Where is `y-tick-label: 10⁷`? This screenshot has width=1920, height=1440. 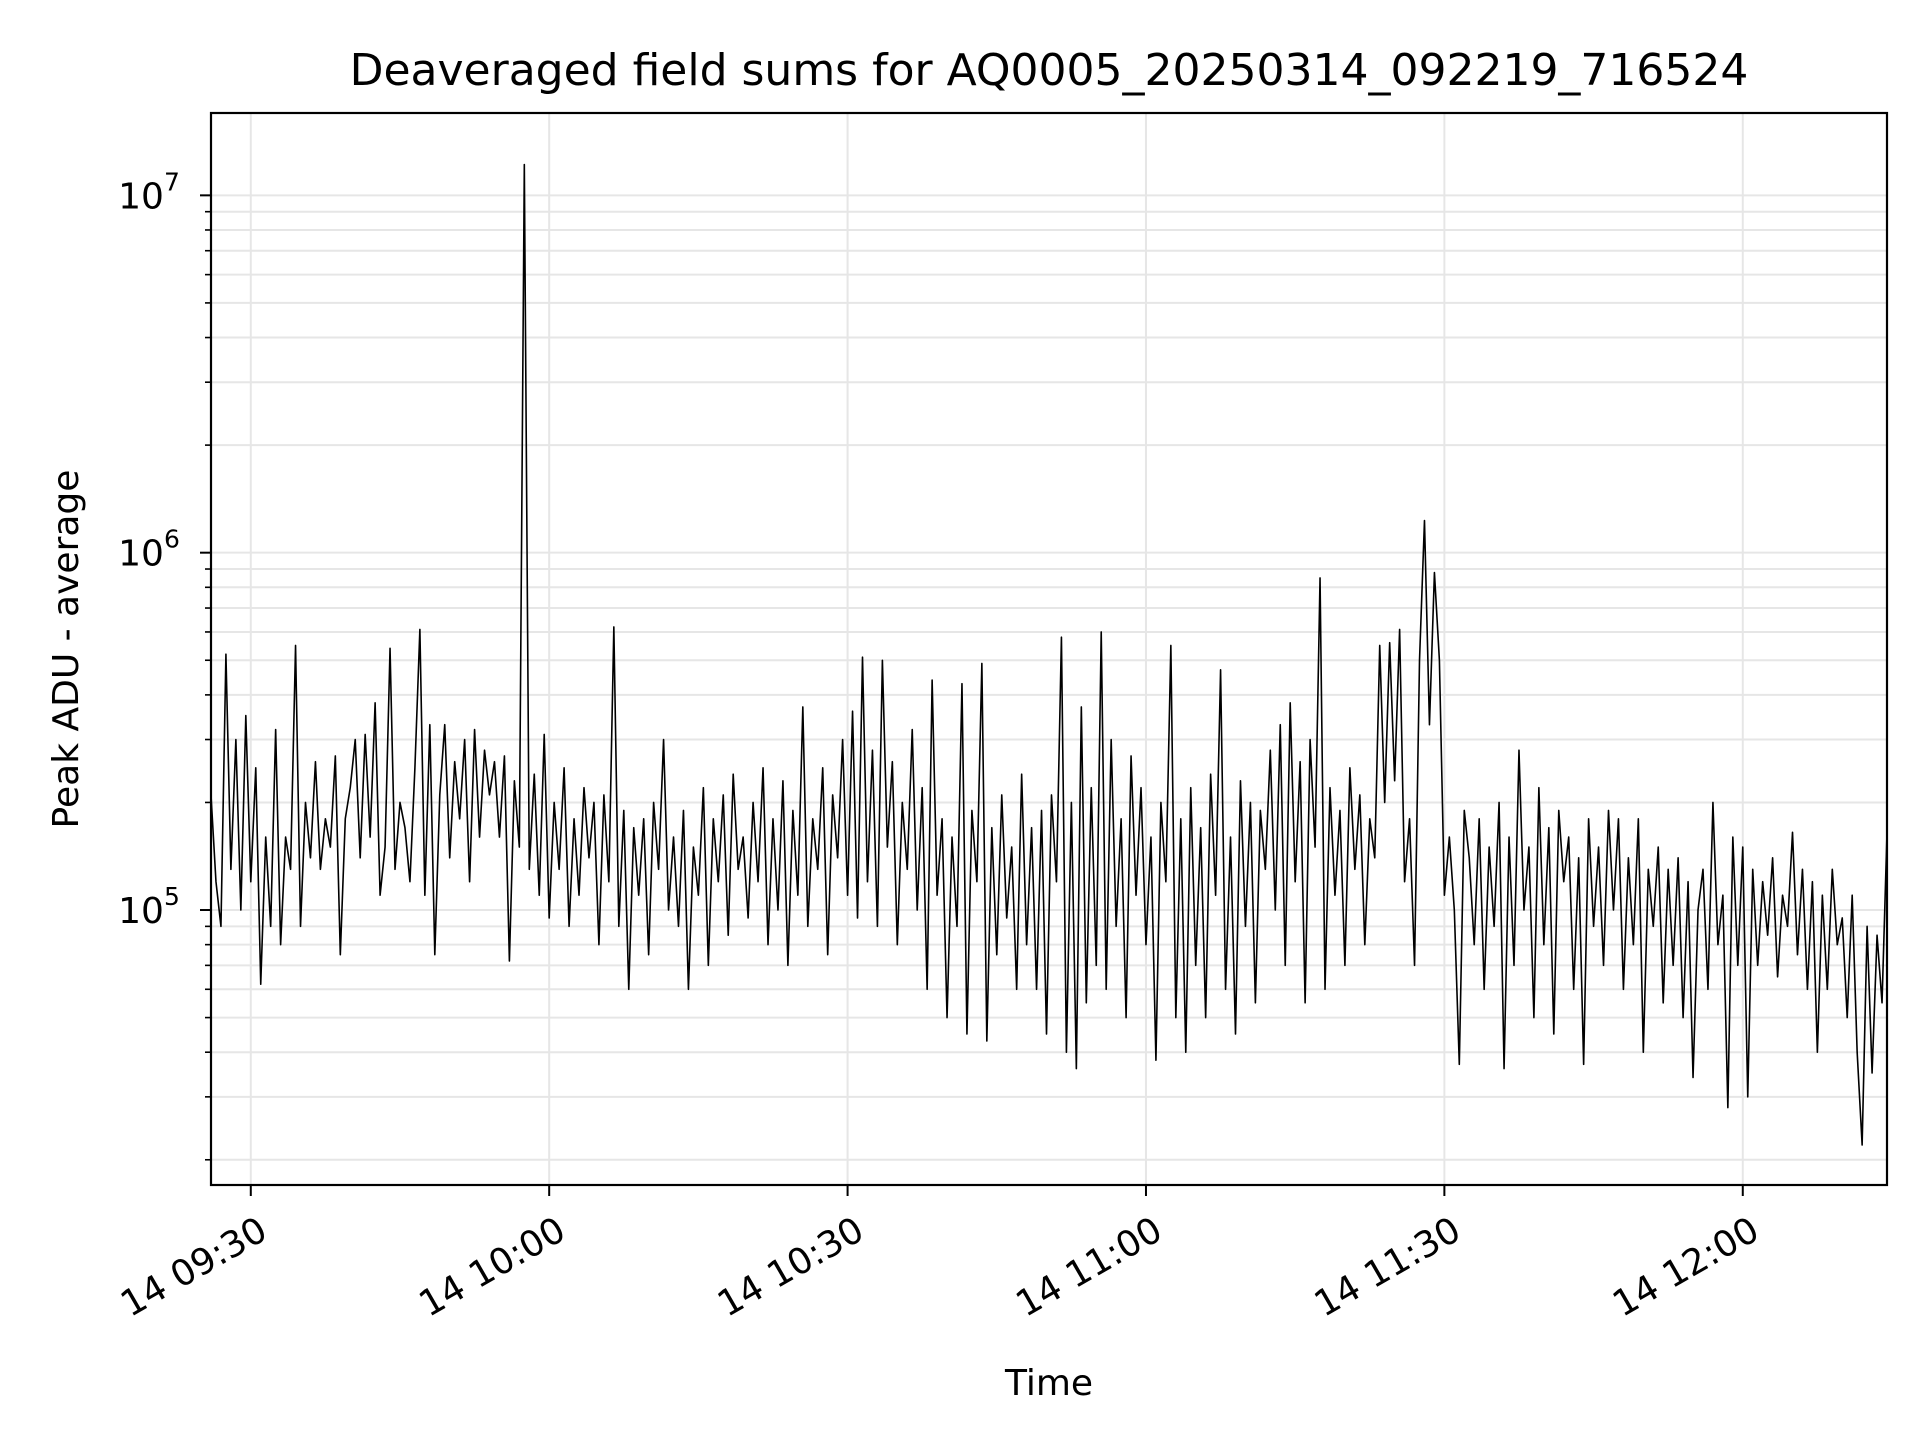
y-tick-label: 10⁷ is located at coordinates (149, 192).